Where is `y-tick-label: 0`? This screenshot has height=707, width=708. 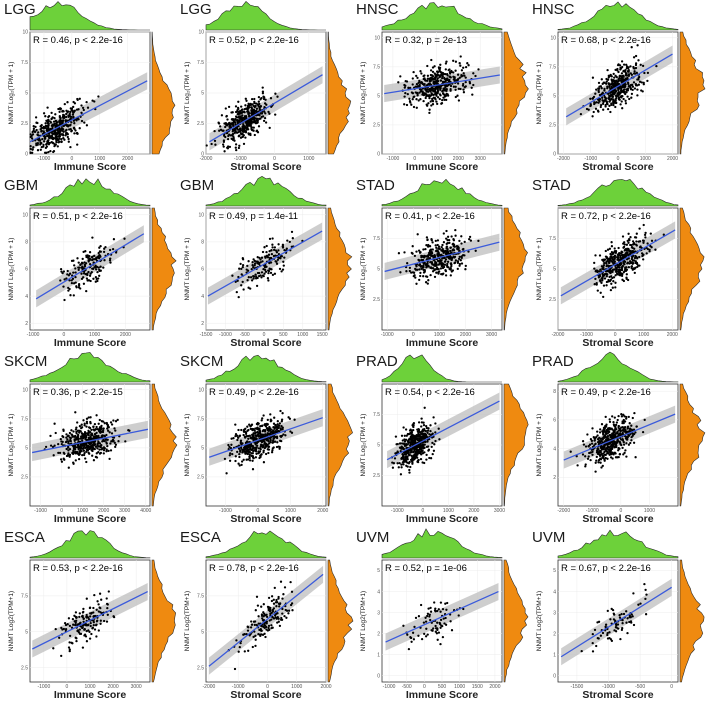
y-tick-label: 0 is located at coordinates (26, 155).